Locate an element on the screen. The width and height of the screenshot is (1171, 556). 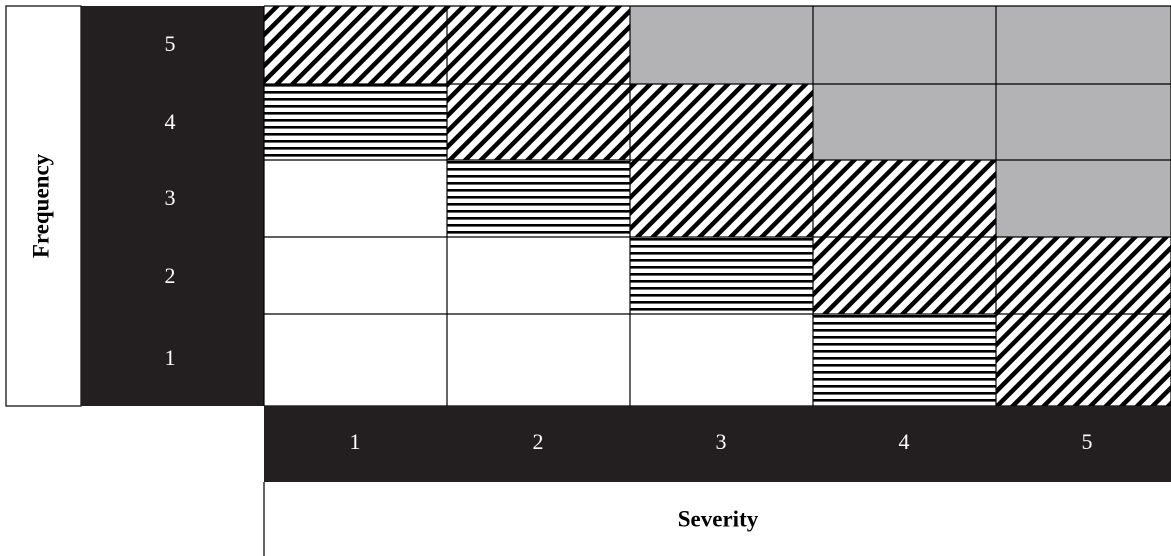
cell-f1-s3-blank is located at coordinates (721, 360).